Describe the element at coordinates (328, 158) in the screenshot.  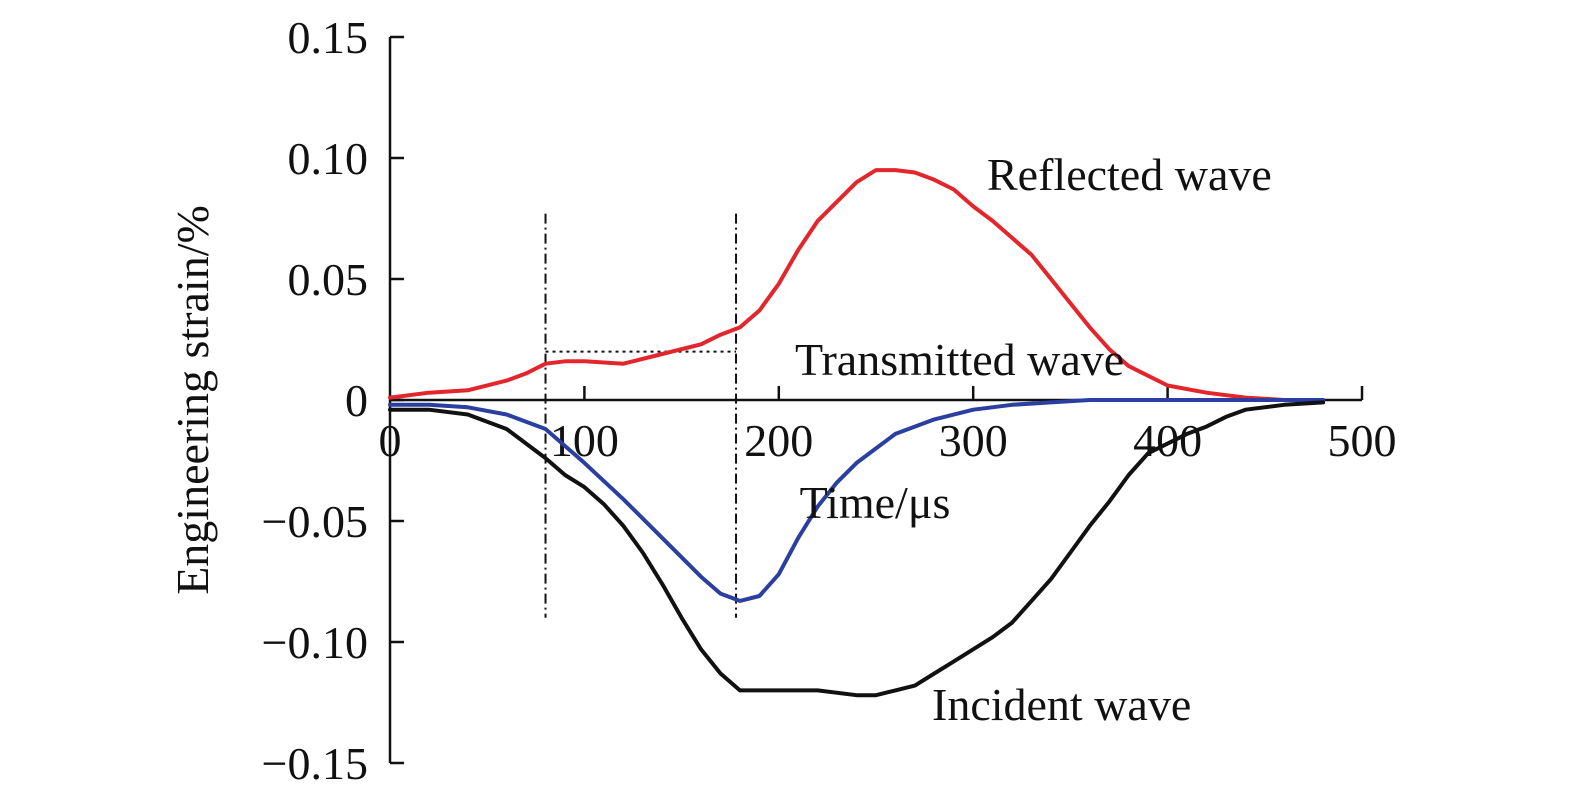
I see `y-tick-label: 0.10` at that location.